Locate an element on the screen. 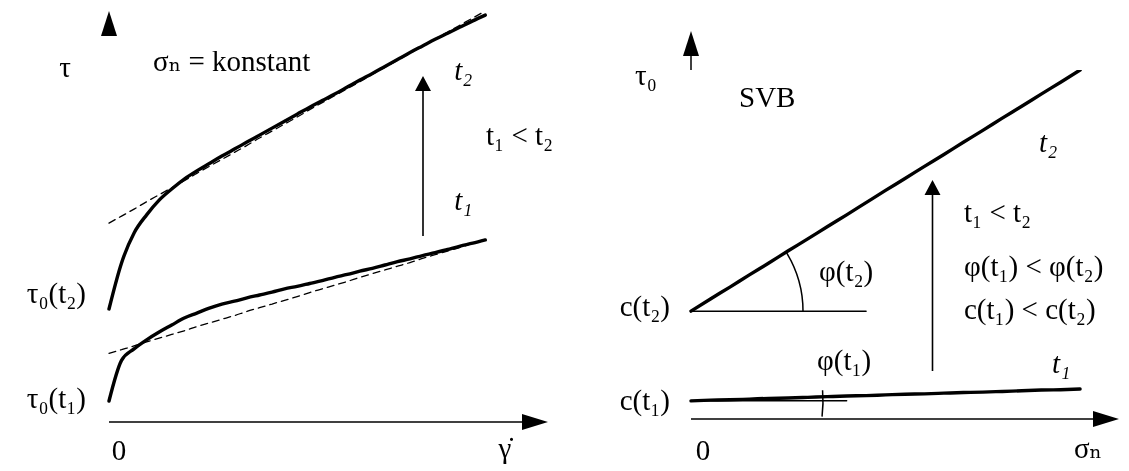  text: τ₀(t₁) is located at coordinates (56, 398).